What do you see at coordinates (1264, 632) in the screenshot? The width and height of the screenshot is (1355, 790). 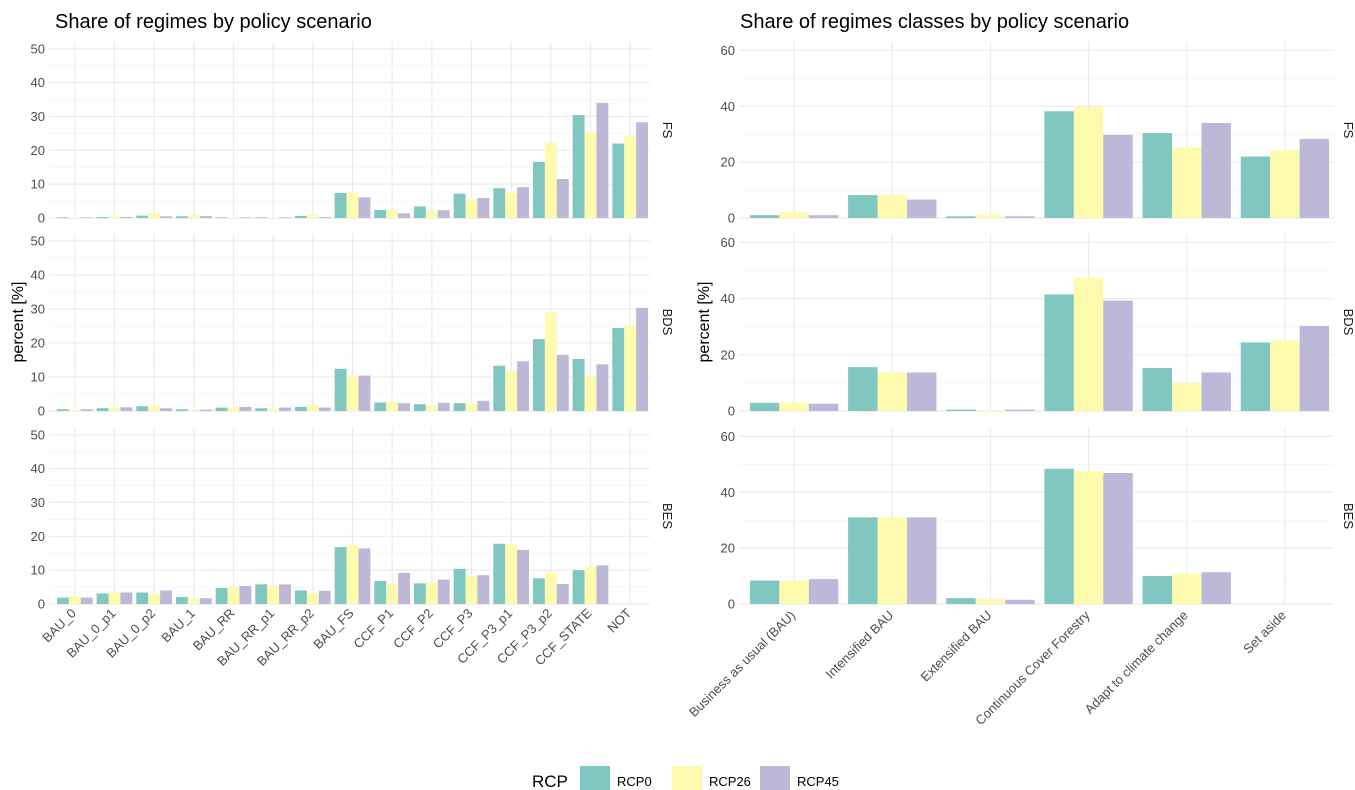 I see `x-tick-label: Set aside` at bounding box center [1264, 632].